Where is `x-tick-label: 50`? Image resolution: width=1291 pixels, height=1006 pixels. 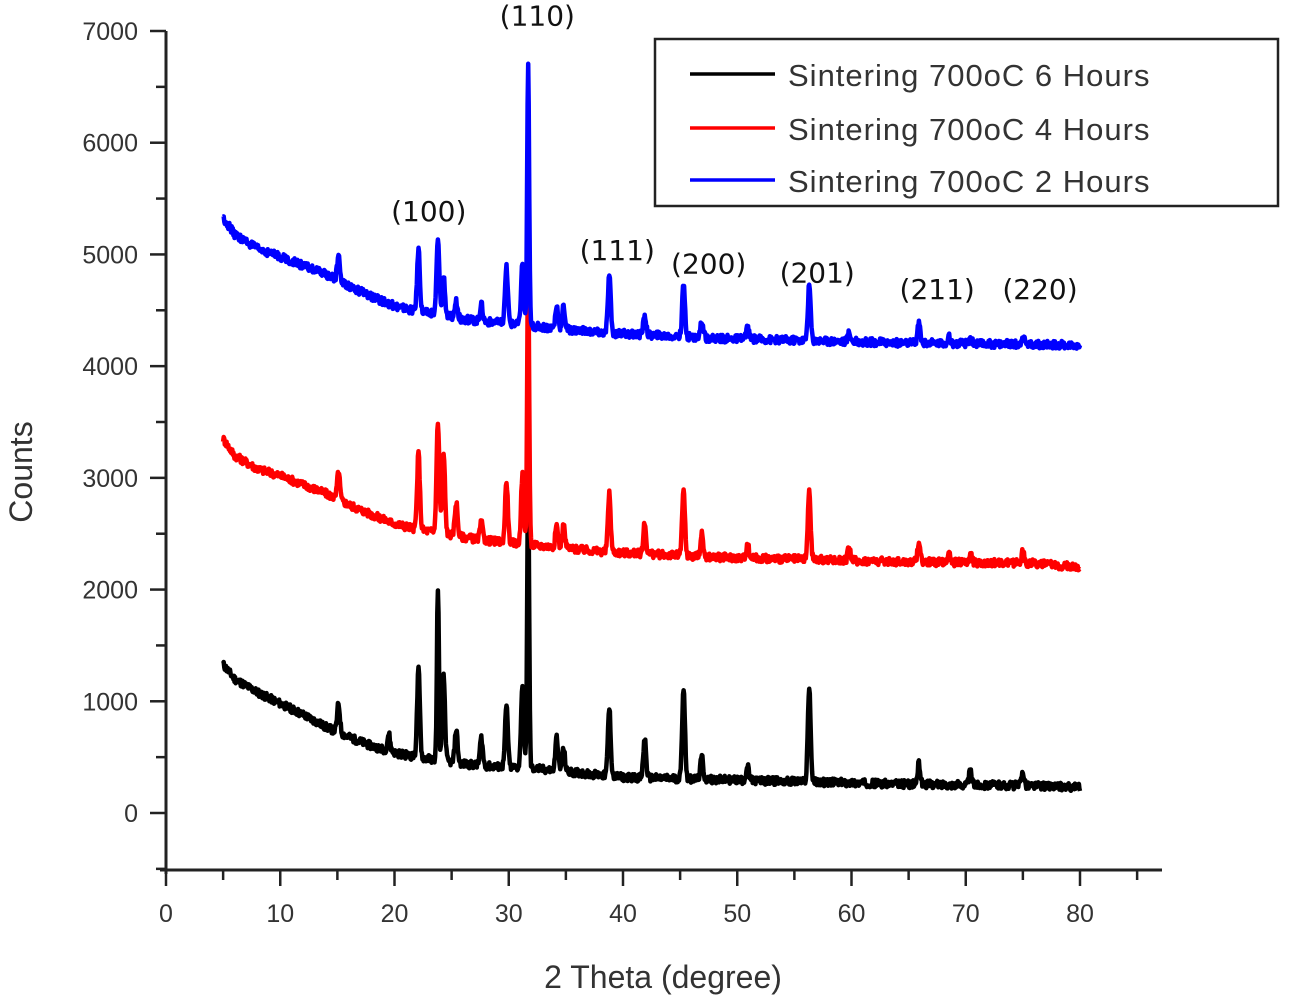
x-tick-label: 50 is located at coordinates (737, 914).